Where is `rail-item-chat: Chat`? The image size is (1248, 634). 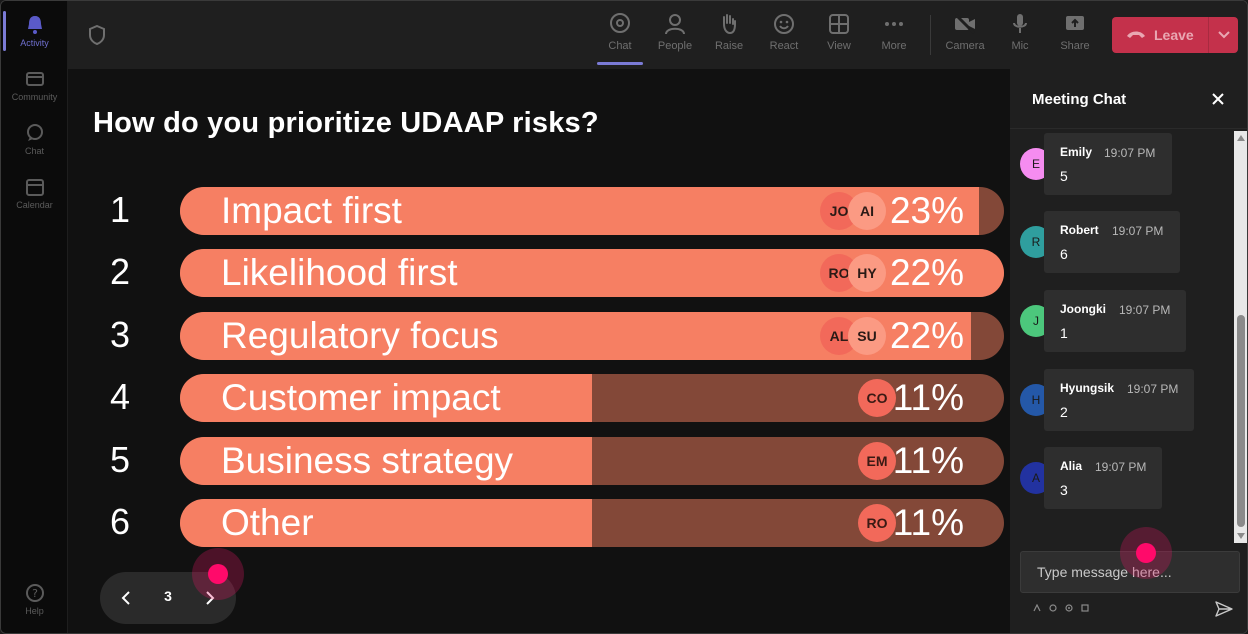
rail-item-chat: Chat is located at coordinates (34, 139).